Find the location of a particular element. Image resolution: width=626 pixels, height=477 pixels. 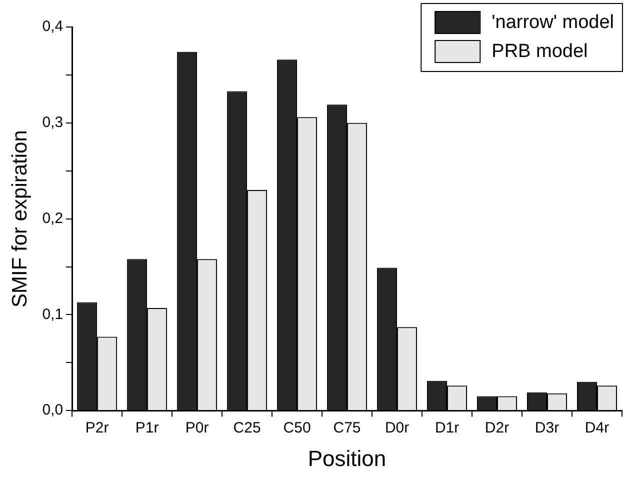

x-tick-label: D2r is located at coordinates (497, 428).